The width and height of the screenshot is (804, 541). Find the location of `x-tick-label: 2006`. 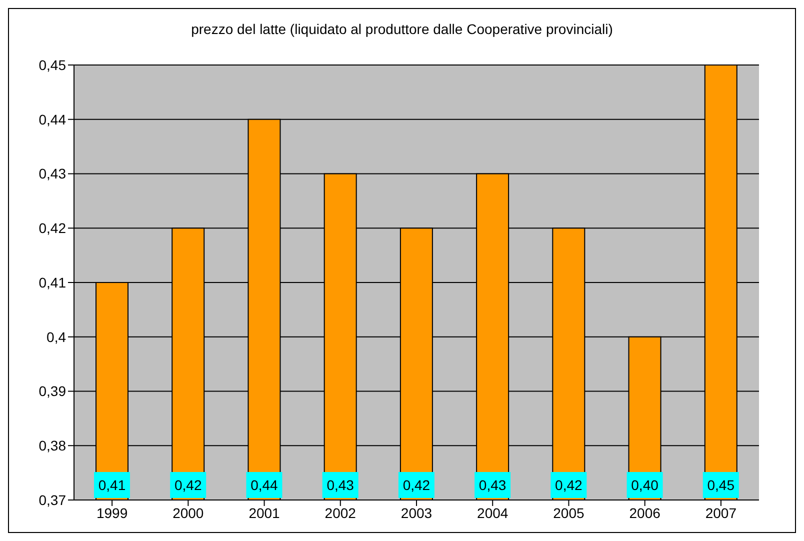

x-tick-label: 2006 is located at coordinates (645, 512).